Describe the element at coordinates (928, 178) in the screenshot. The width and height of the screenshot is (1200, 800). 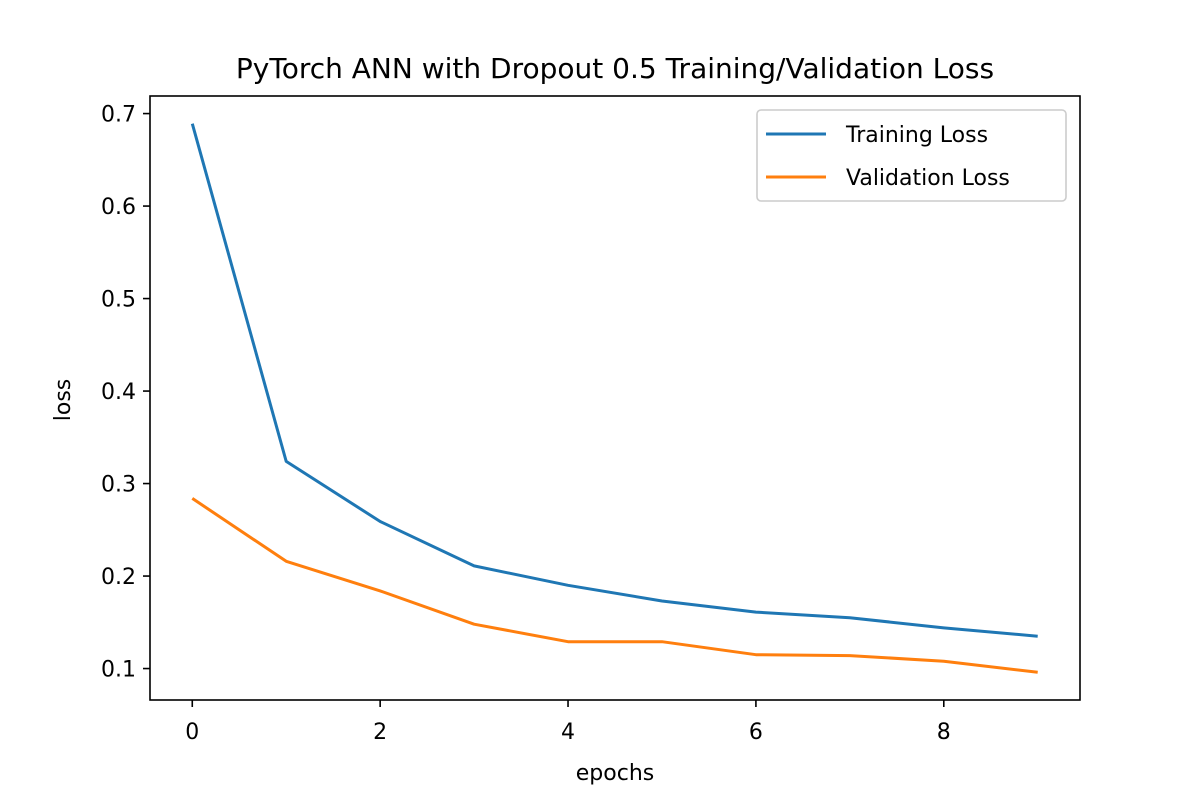
I see `legend-label-1: Validation Loss` at that location.